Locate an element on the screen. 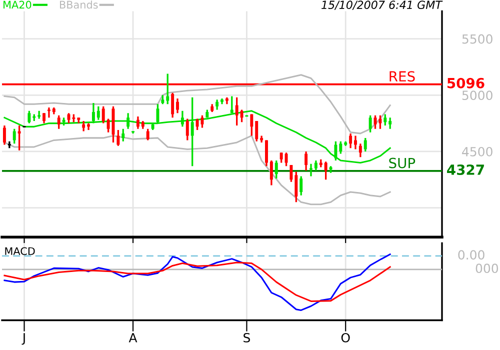 The image size is (500, 350). x-tick-label: S is located at coordinates (247, 337).